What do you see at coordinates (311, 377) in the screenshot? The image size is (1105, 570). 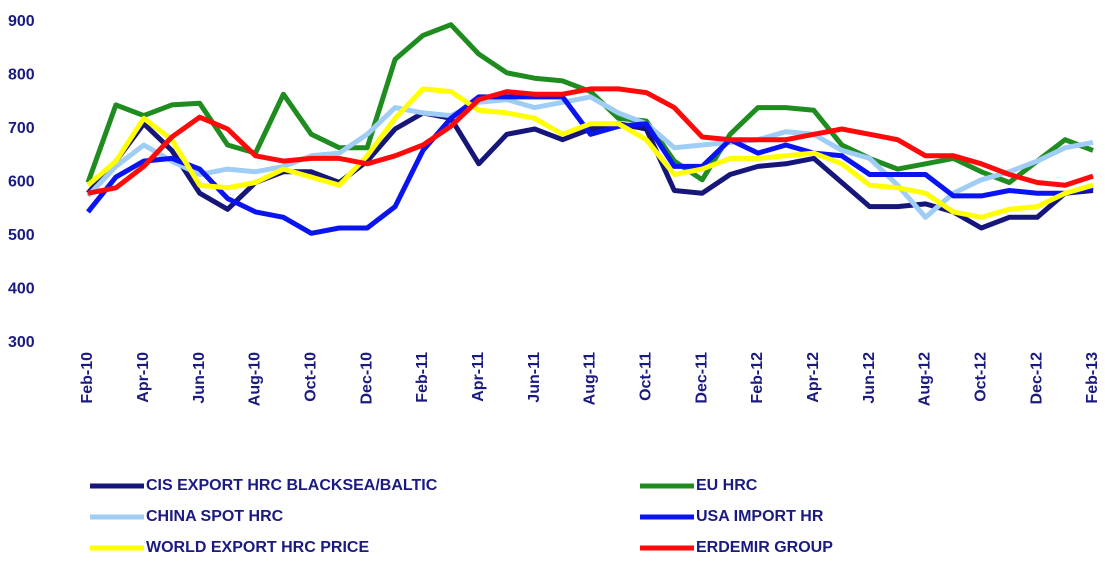 I see `x-tick-label: Oct-10` at bounding box center [311, 377].